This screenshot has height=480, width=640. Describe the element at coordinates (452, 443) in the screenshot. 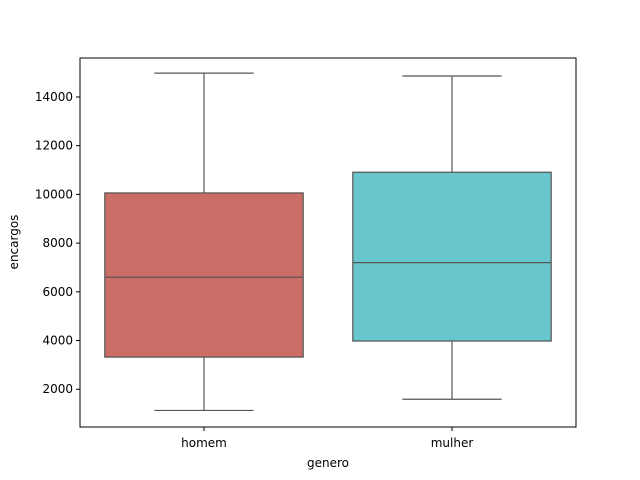

I see `x-tick-label: mulher` at that location.